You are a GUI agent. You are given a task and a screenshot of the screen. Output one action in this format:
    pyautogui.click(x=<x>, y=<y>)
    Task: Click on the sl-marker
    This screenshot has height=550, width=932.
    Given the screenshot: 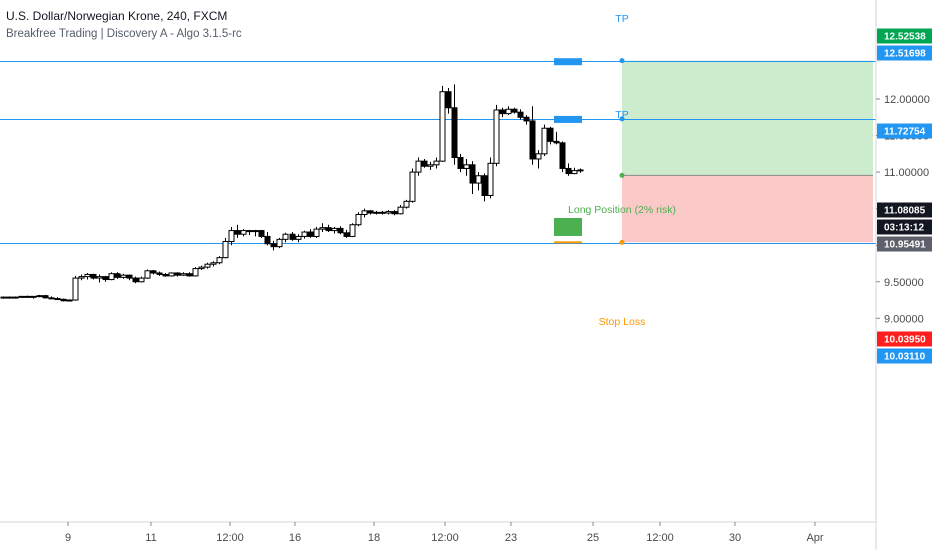 What is the action you would take?
    pyautogui.click(x=568, y=242)
    